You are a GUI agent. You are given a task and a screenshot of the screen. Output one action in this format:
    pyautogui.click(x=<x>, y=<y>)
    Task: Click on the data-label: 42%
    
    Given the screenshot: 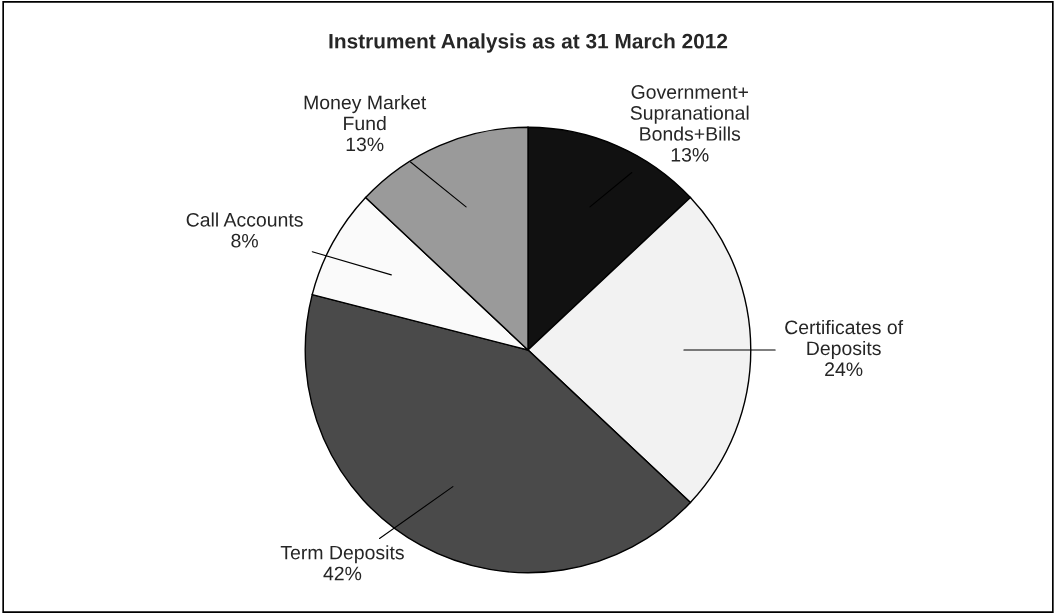 What is the action you would take?
    pyautogui.click(x=342, y=573)
    